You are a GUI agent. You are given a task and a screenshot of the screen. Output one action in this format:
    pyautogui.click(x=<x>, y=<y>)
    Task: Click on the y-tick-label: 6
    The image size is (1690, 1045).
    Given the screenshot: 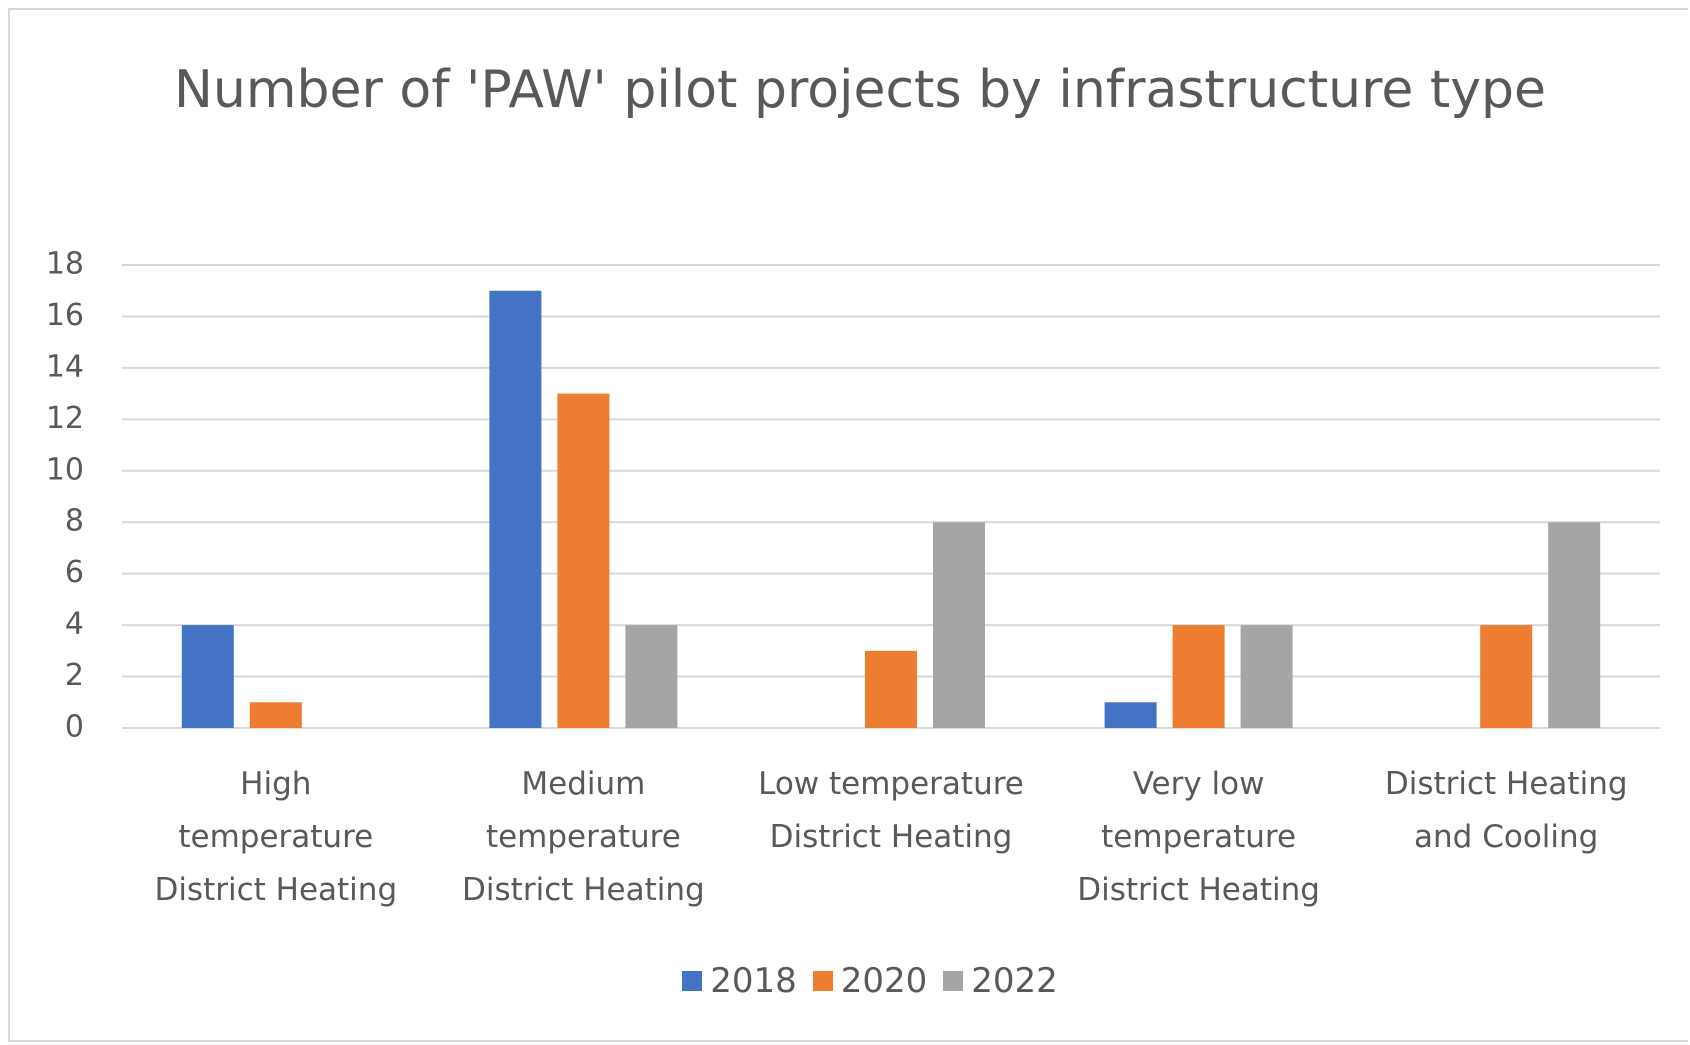 What is the action you would take?
    pyautogui.click(x=74, y=572)
    